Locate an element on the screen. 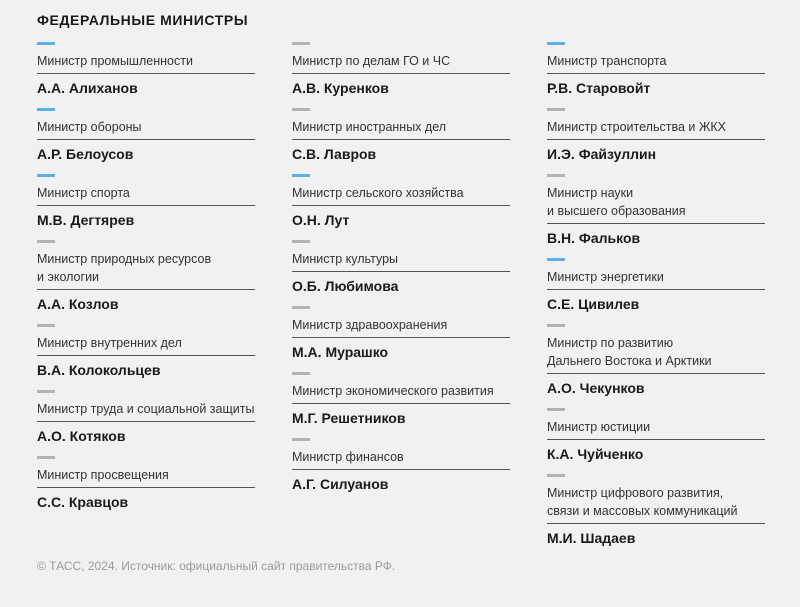  minister-role: Министр промышленности is located at coordinates (146, 63).